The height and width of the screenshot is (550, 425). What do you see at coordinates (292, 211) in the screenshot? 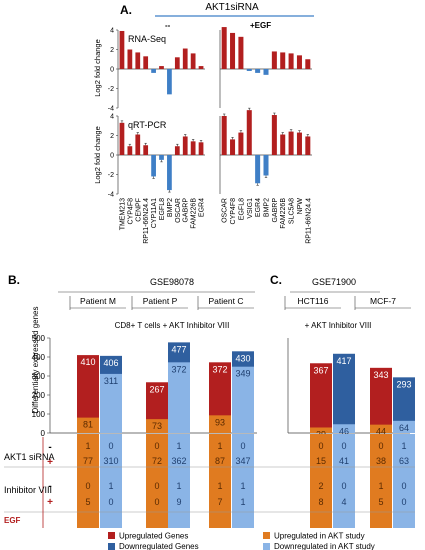
I see `category-label: SLC5A8` at bounding box center [292, 211].